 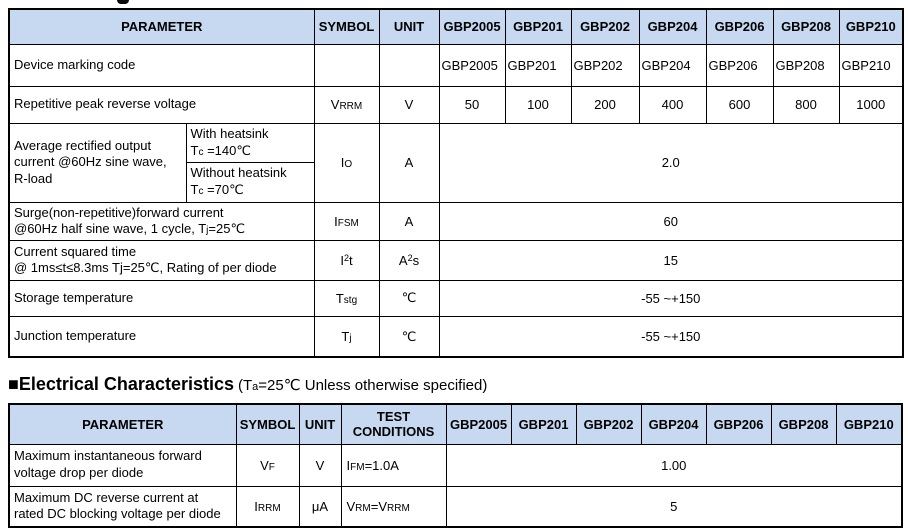 What do you see at coordinates (393, 424) in the screenshot?
I see `col-header-test-conditions: TEST CONDITIONS` at bounding box center [393, 424].